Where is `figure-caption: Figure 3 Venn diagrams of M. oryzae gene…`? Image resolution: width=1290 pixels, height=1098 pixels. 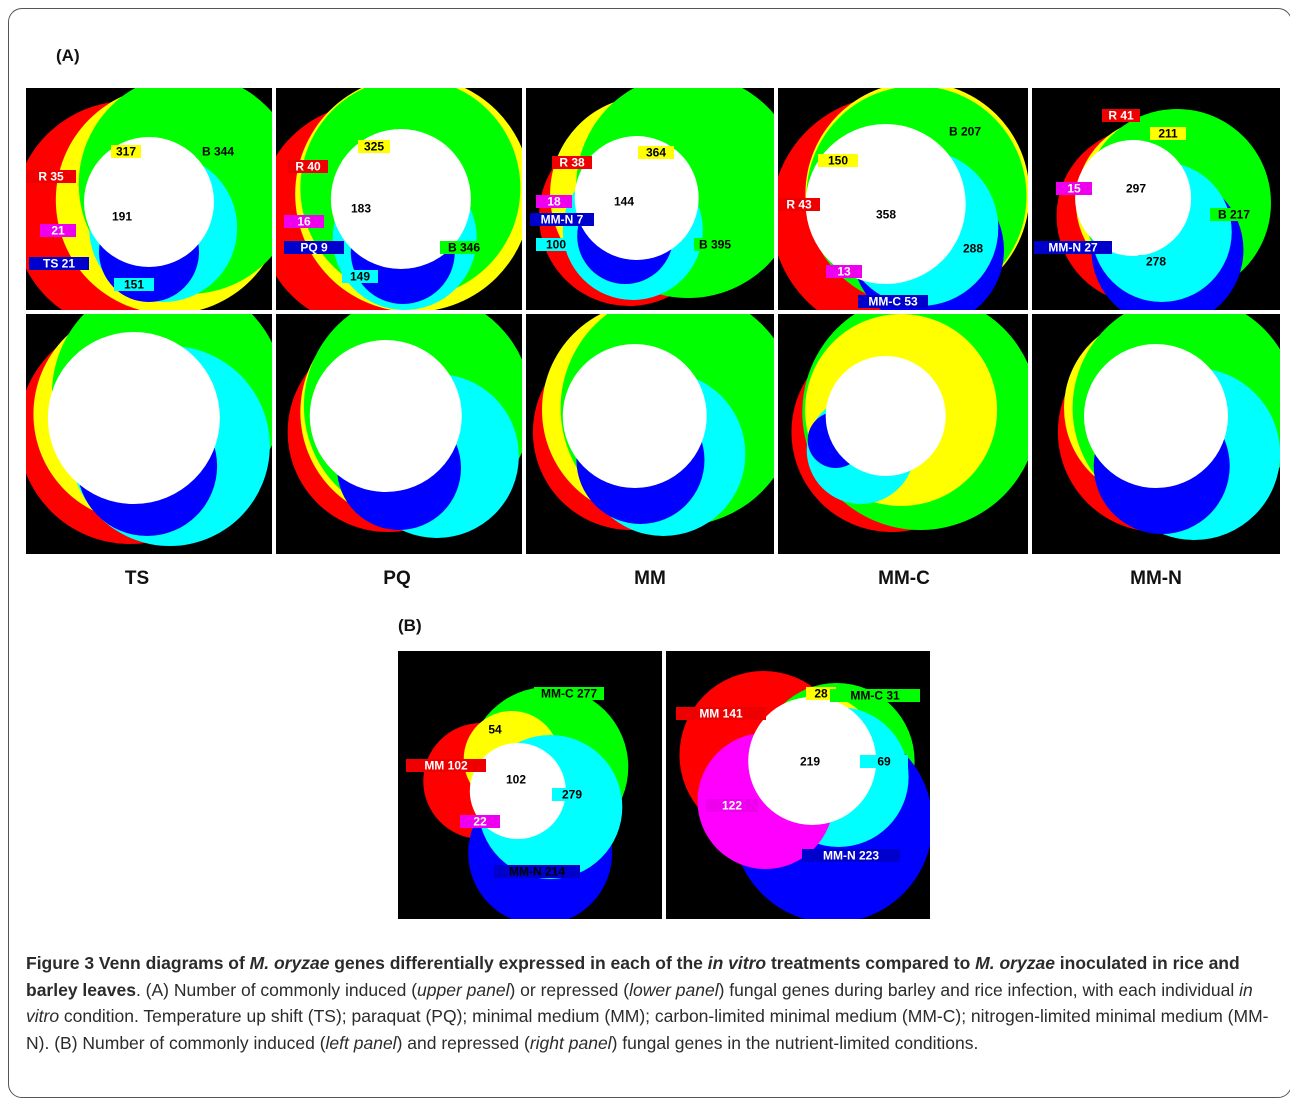
figure-caption: Figure 3 Venn diagrams of M. oryzae gene… is located at coordinates (647, 1003).